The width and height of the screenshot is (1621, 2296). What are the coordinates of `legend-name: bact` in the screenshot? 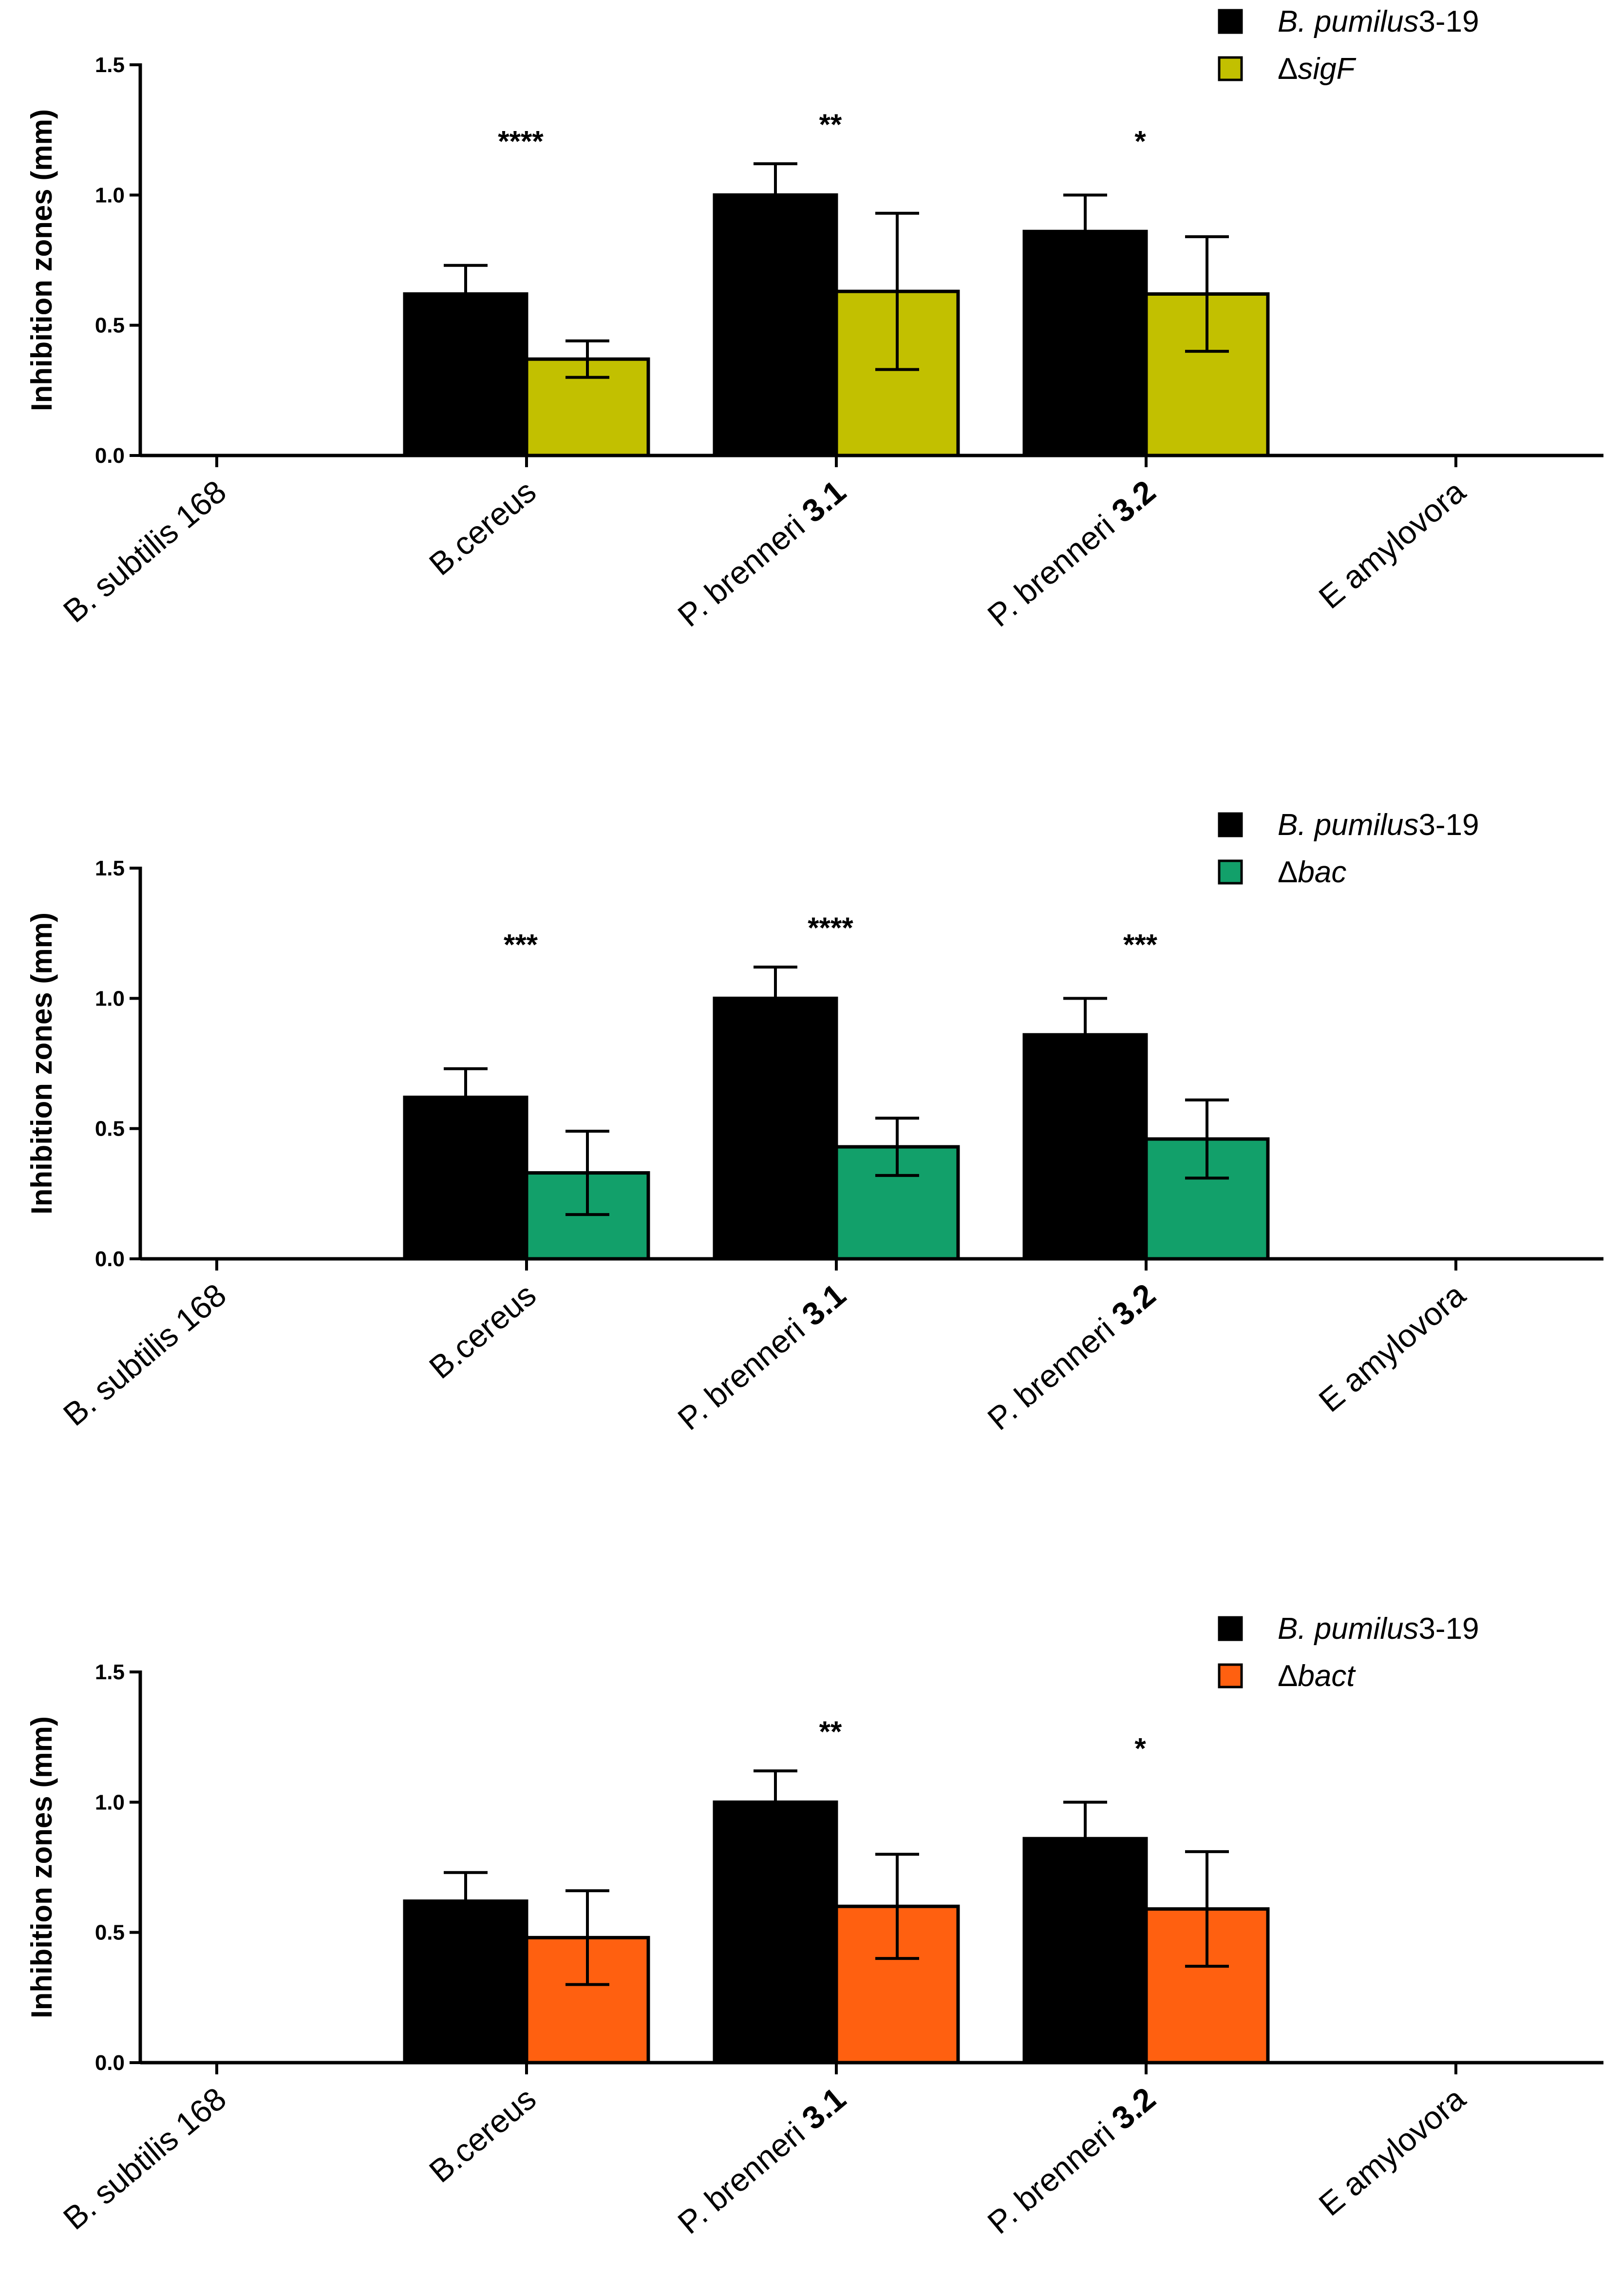 It's located at (1327, 1676).